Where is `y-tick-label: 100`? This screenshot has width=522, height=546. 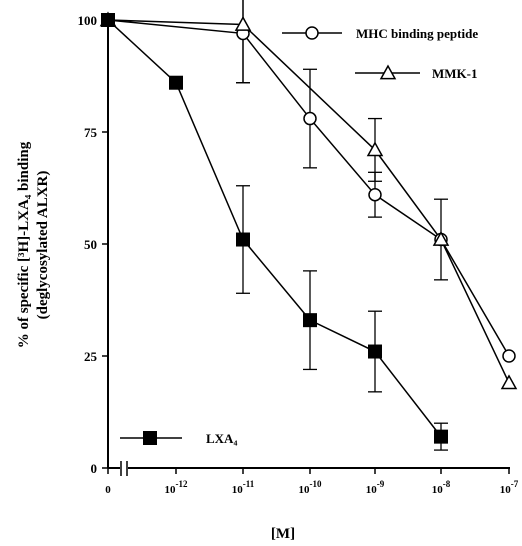 y-tick-label: 100 is located at coordinates (88, 20).